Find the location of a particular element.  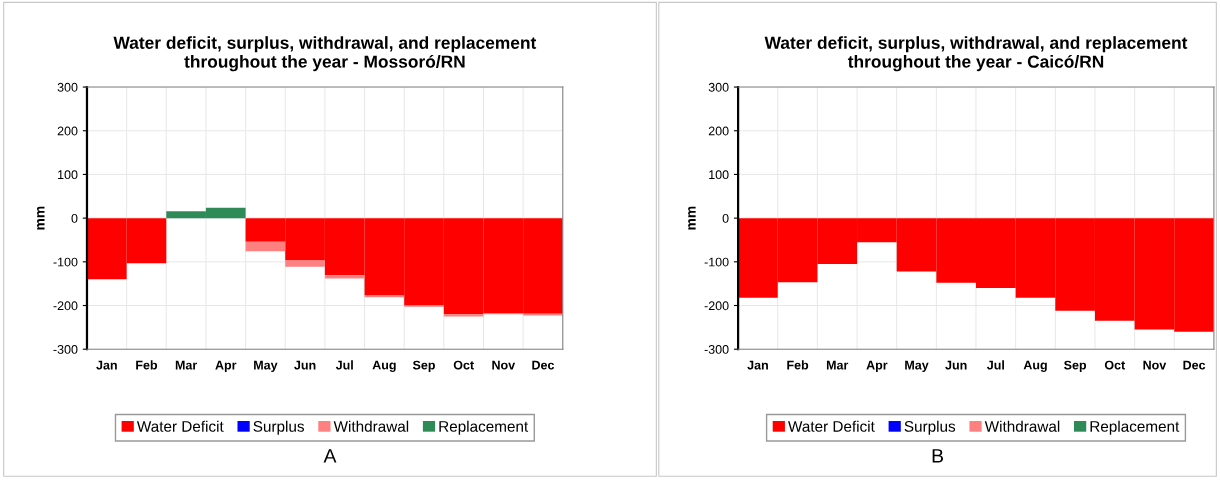

chart-title: Water deficit, surplus, withdrawal, and replacement throughout the year - Mossoró/RN is located at coordinates (325, 54).